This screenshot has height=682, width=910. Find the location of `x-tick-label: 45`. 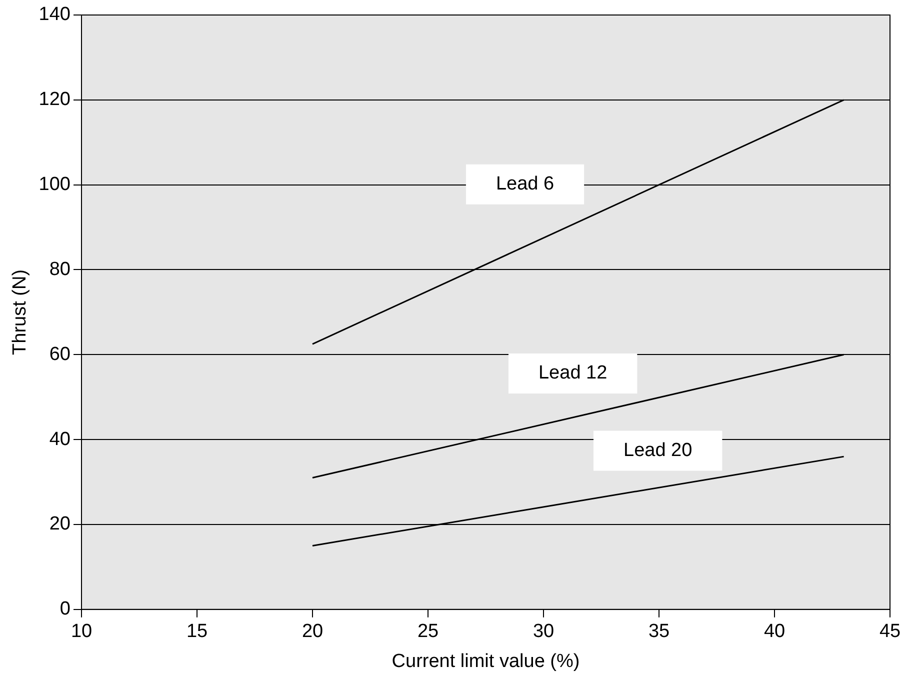

x-tick-label: 45 is located at coordinates (890, 631).